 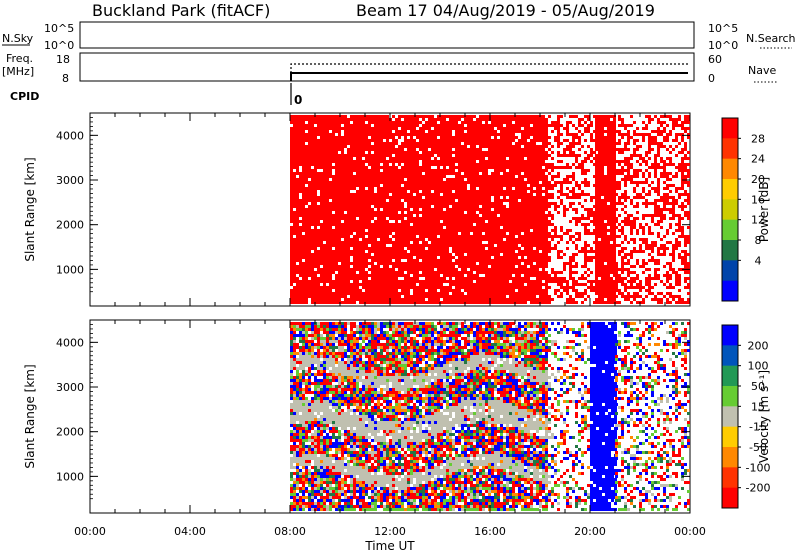 What do you see at coordinates (764, 209) in the screenshot?
I see `colorbar-label: Power [dB]` at bounding box center [764, 209].